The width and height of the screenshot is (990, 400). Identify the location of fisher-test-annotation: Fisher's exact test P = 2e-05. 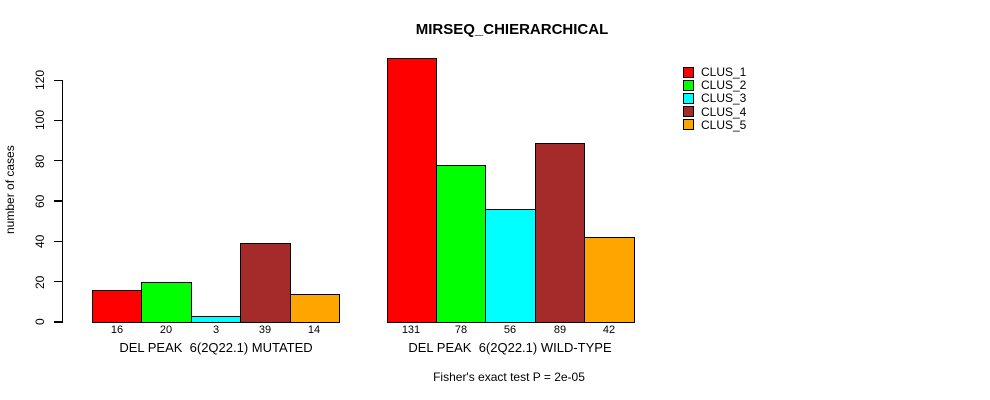
(509, 377).